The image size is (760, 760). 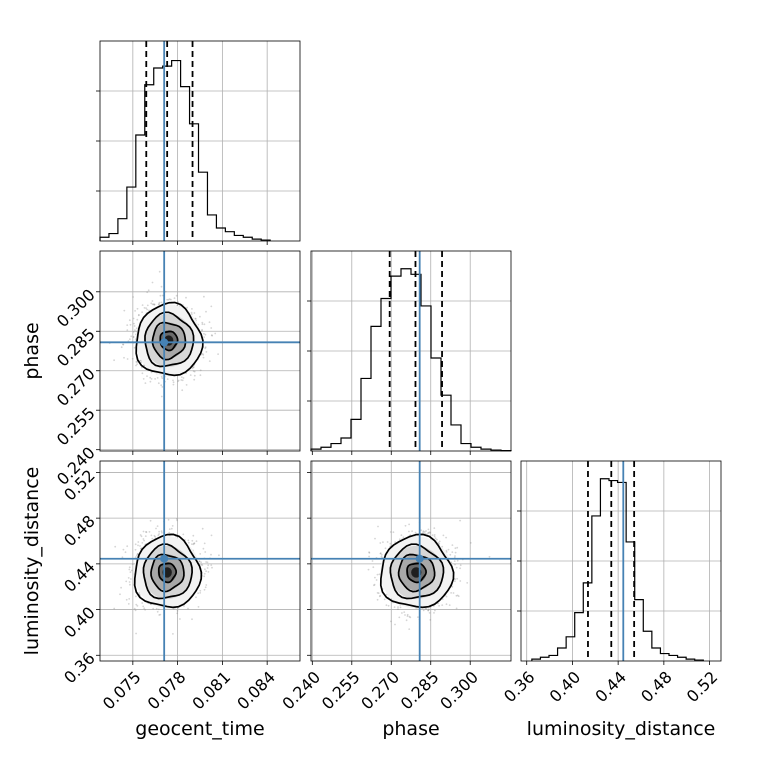 I want to click on truth-marker, so click(x=419, y=558).